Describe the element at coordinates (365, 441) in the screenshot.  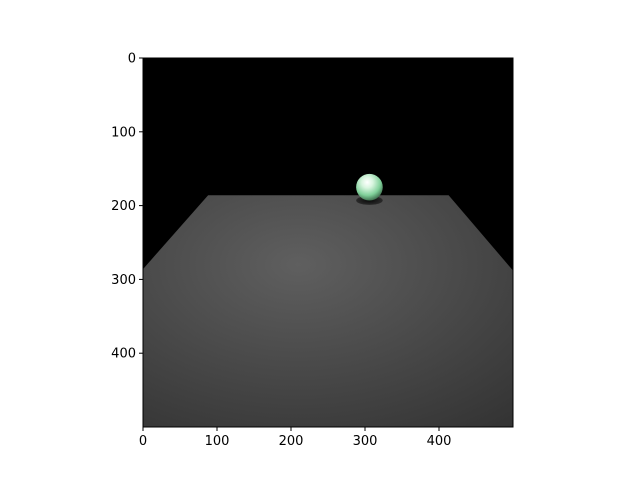
I see `x-tick-label: 300` at that location.